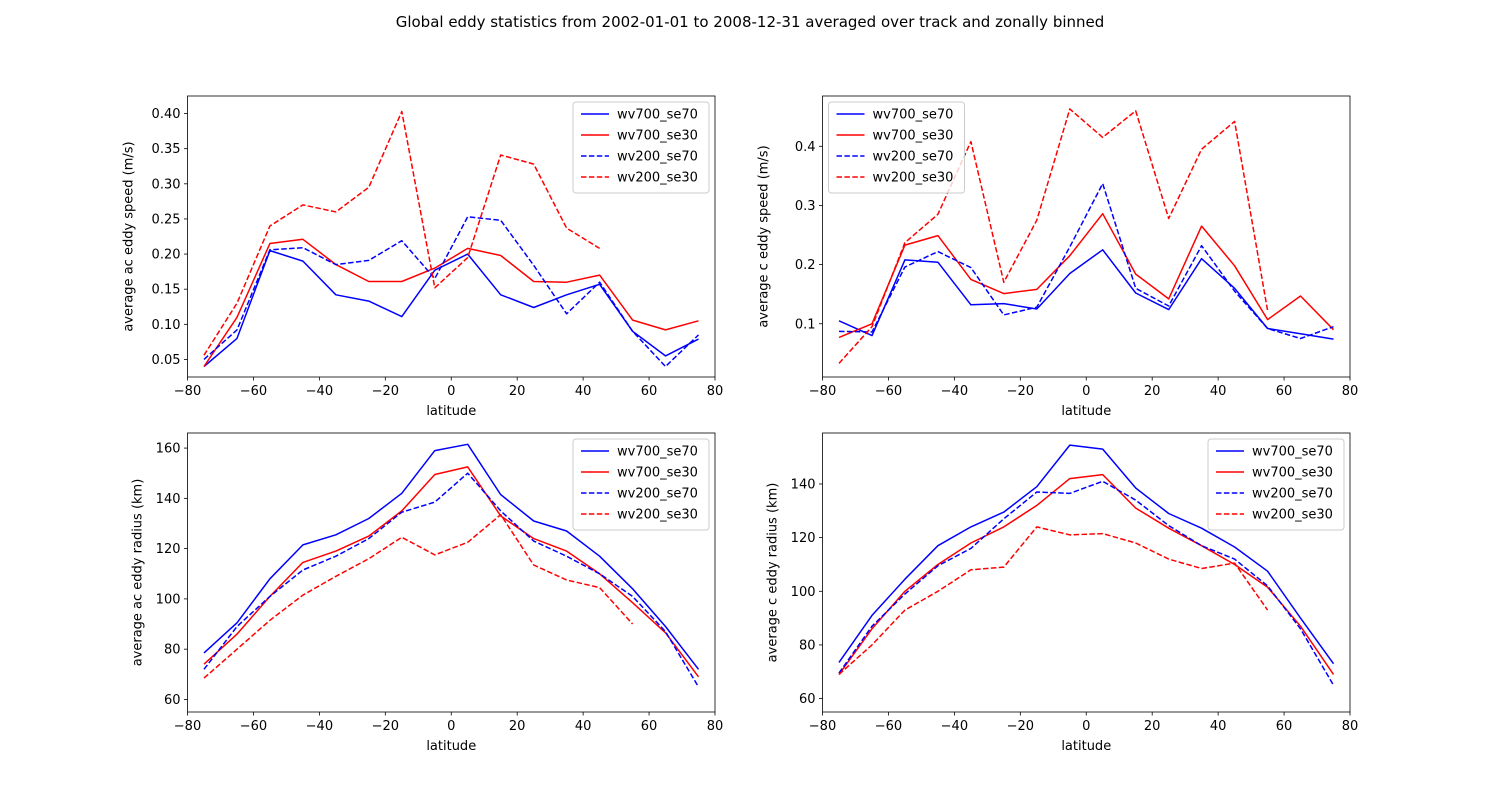  Describe the element at coordinates (168, 599) in the screenshot. I see `y-tick-label: 100` at that location.